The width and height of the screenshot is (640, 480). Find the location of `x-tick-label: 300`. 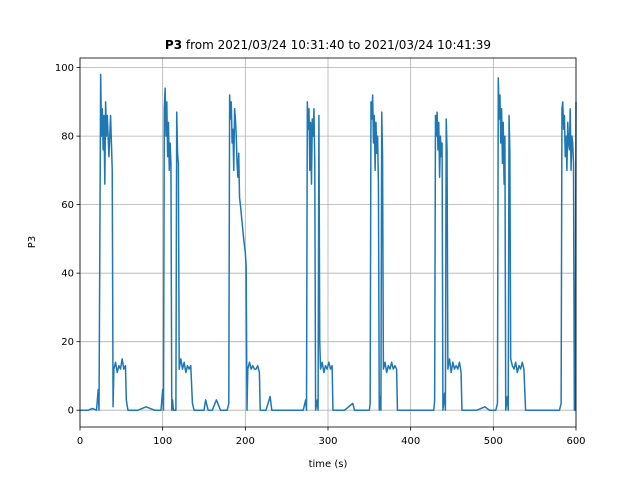

x-tick-label: 300 is located at coordinates (327, 441).